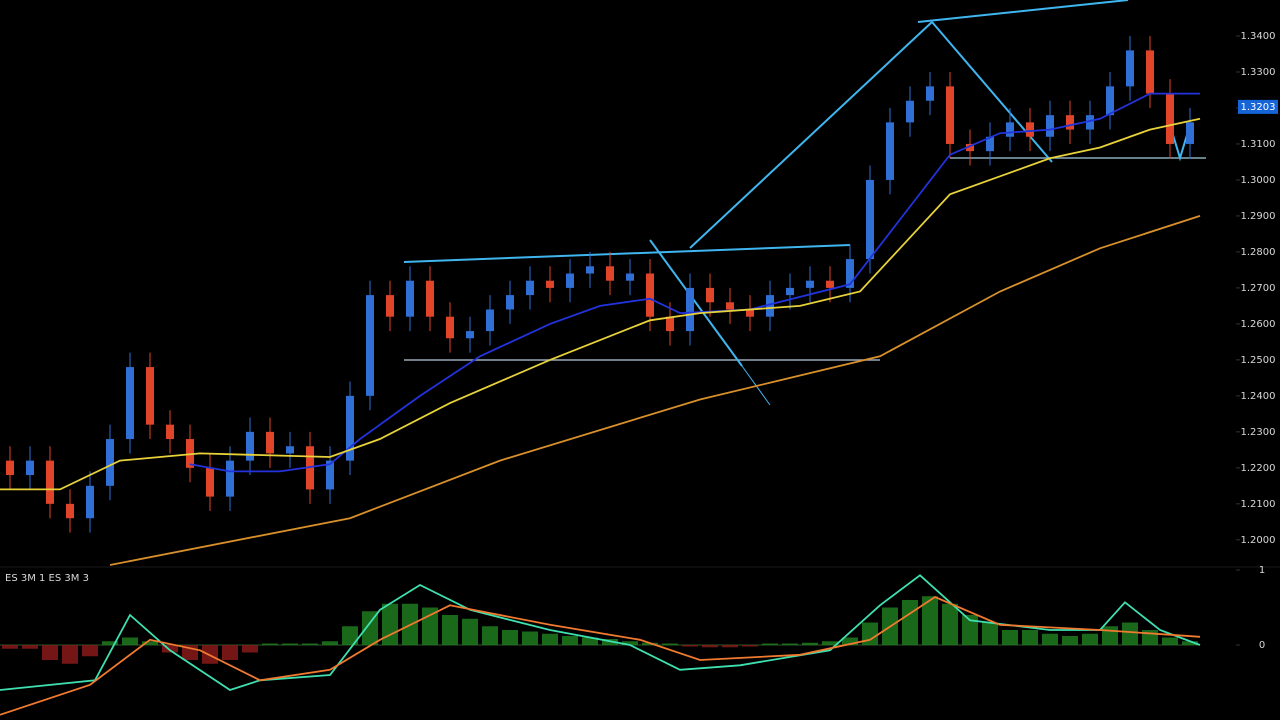 The height and width of the screenshot is (720, 1280). I want to click on y-tick-label: 1.2200, so click(1258, 468).